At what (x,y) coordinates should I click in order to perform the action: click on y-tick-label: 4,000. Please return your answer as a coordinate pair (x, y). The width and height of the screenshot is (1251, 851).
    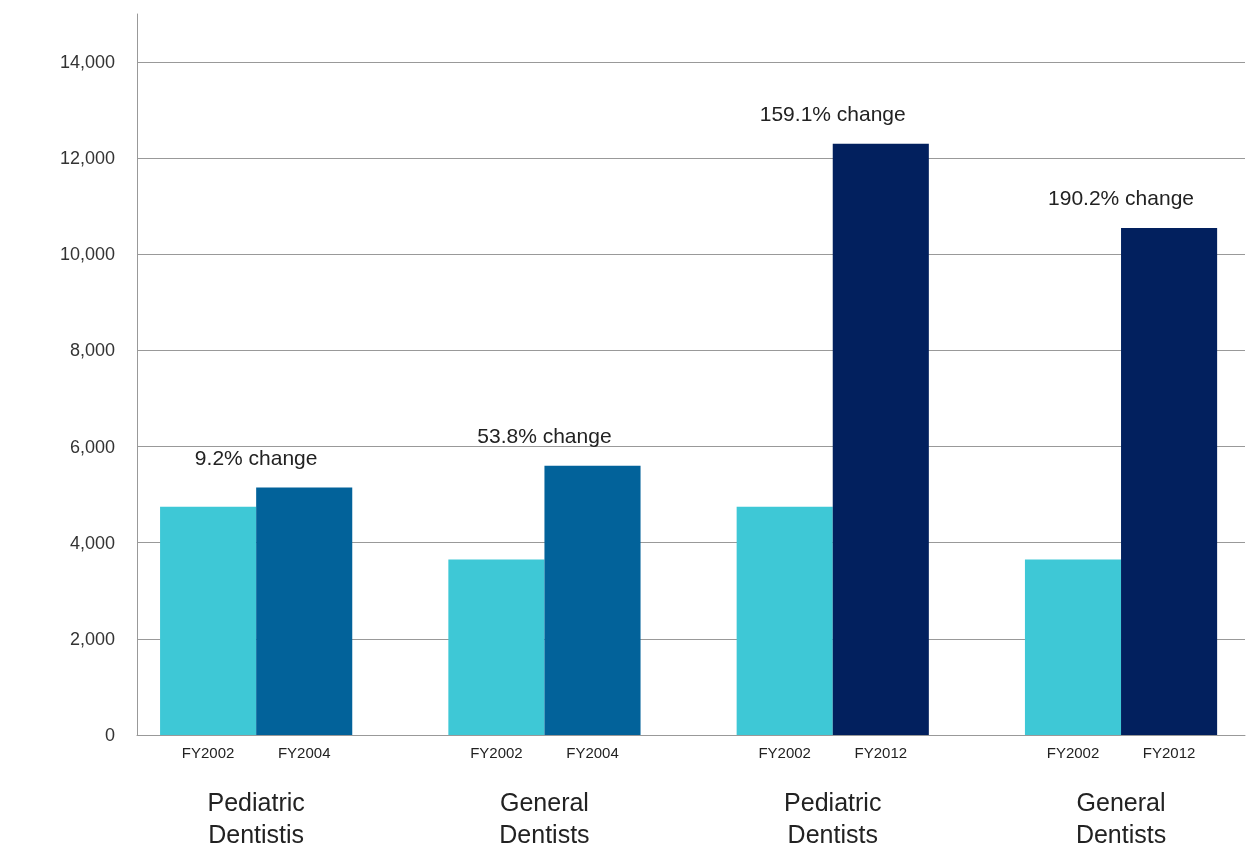
    Looking at the image, I should click on (92, 542).